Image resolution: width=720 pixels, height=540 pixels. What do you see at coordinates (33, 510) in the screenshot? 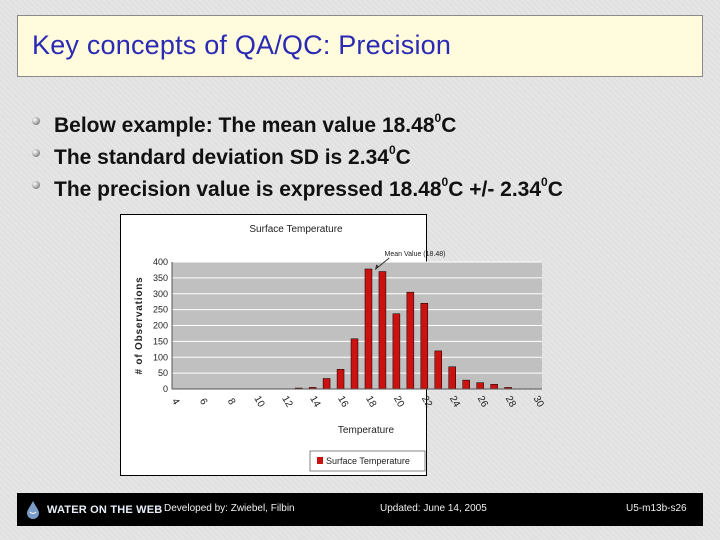
I see `water-drop-icon` at bounding box center [33, 510].